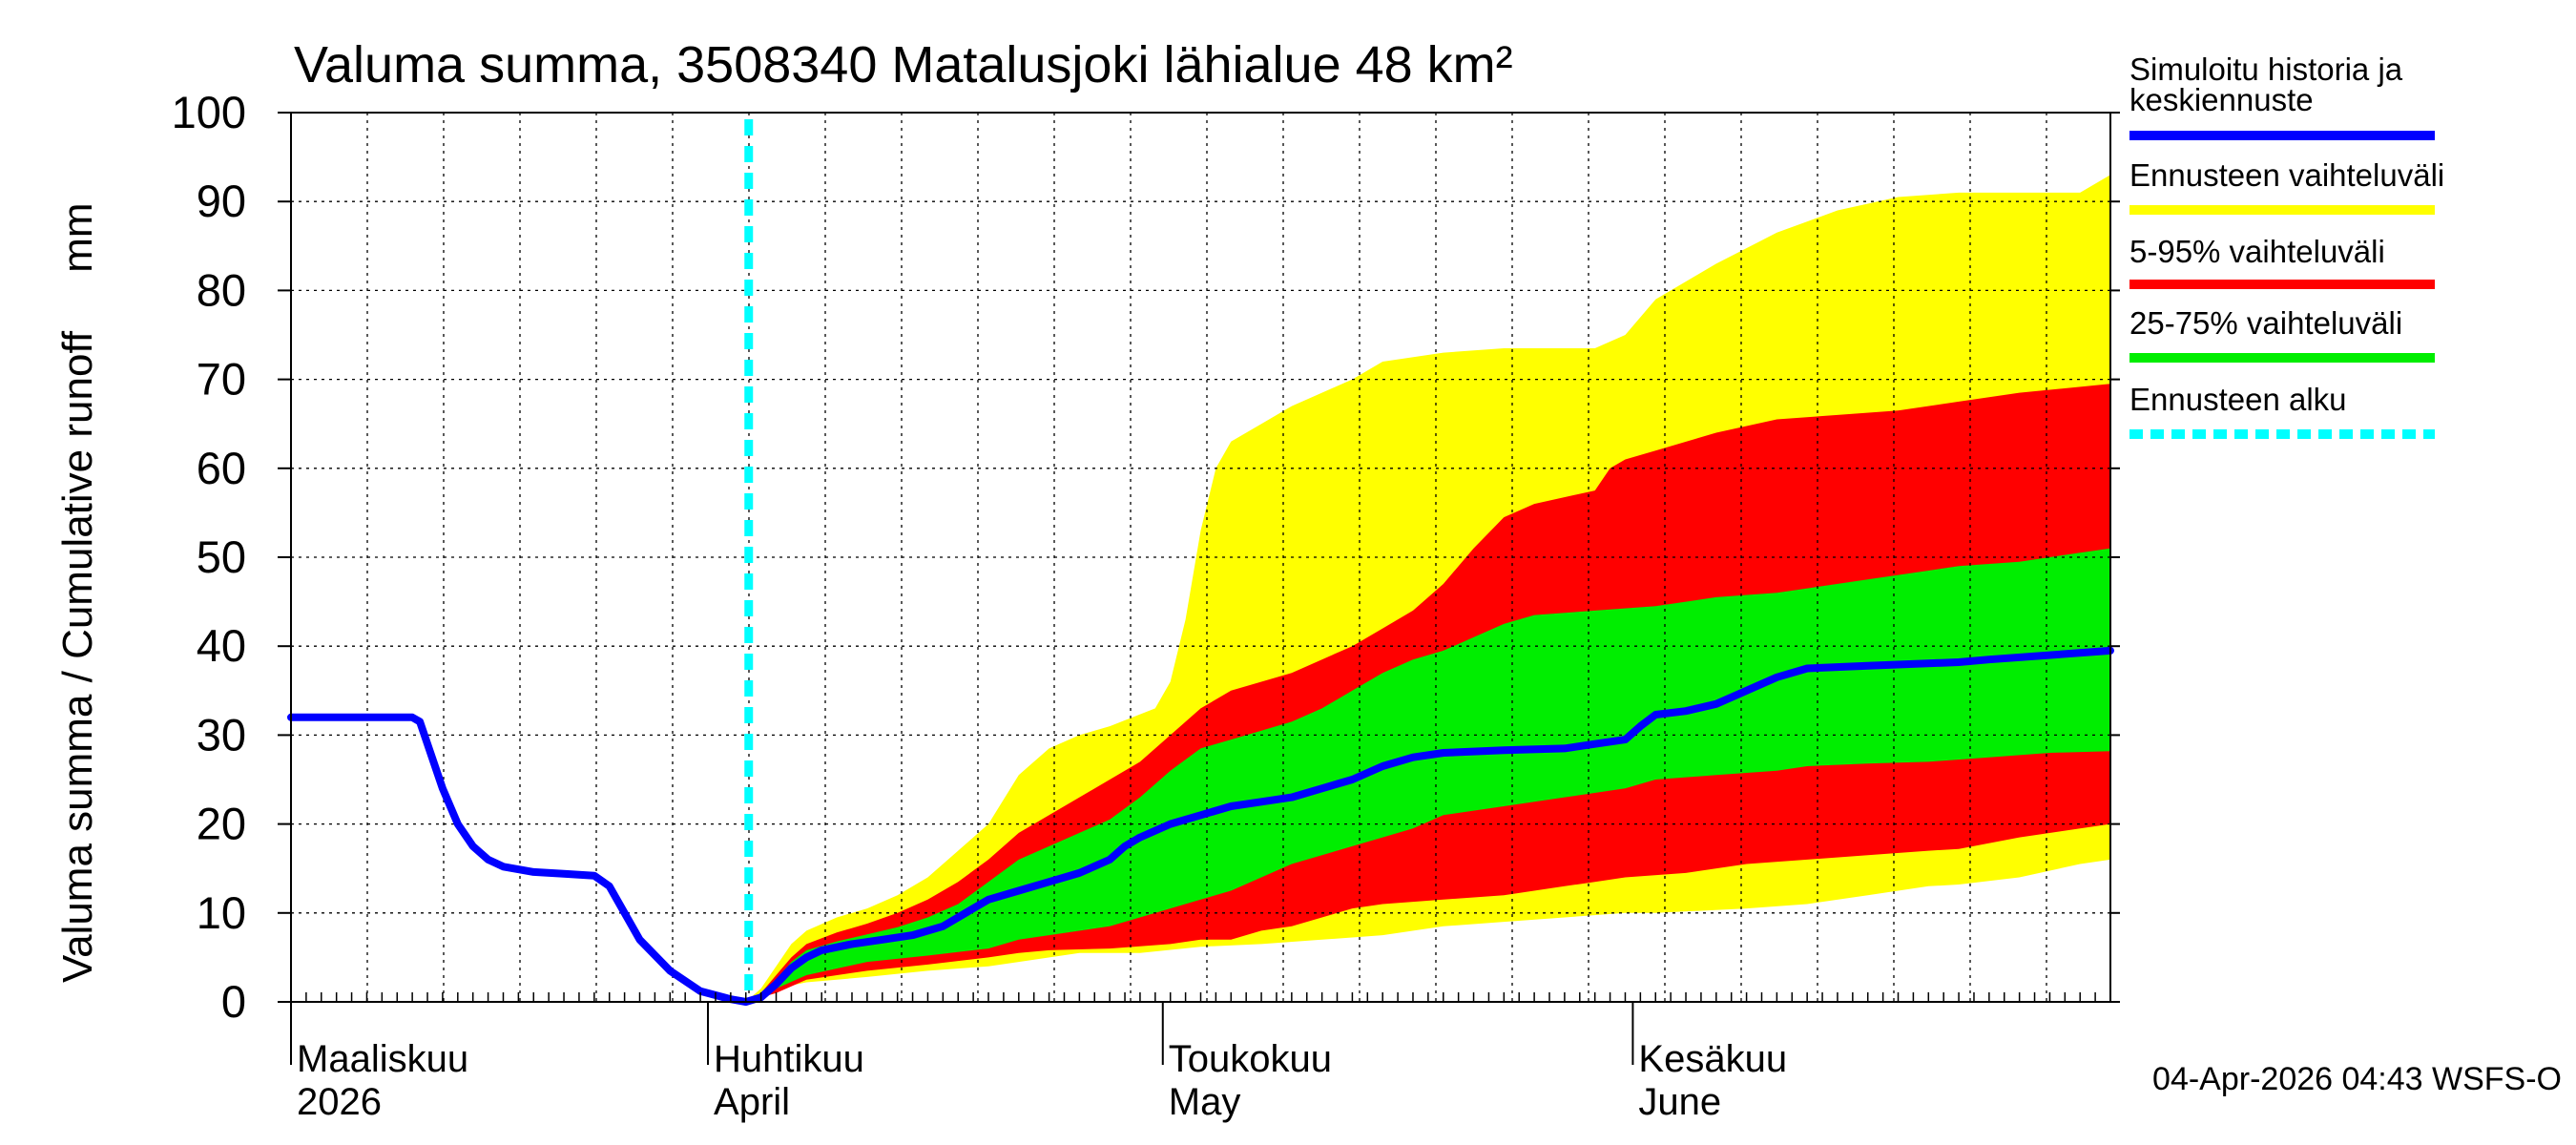 The image size is (2576, 1145). Describe the element at coordinates (2221, 99) in the screenshot. I see `legend-label: keskiennuste` at that location.